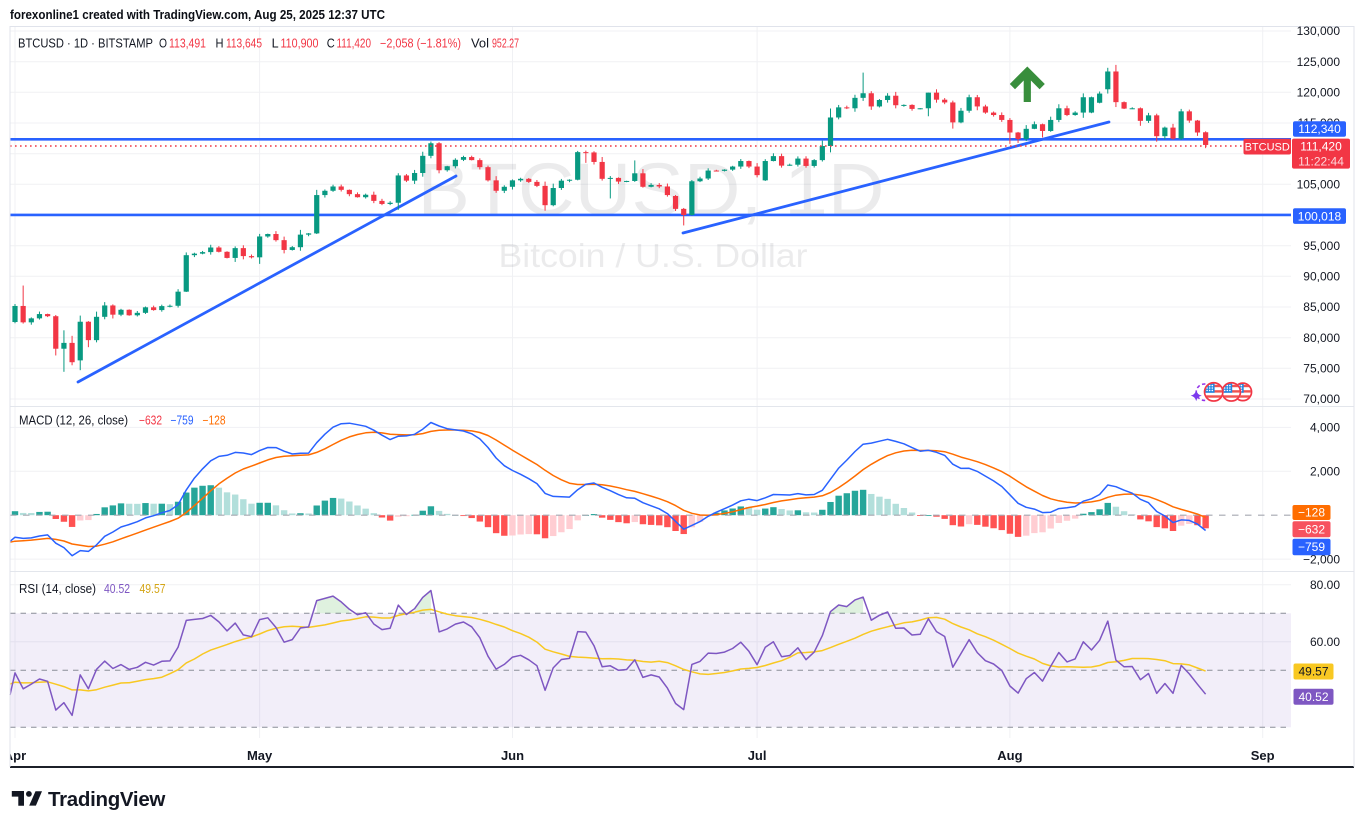 The image size is (1364, 829). Describe the element at coordinates (275, 44) in the screenshot. I see `svg-text: L` at that location.